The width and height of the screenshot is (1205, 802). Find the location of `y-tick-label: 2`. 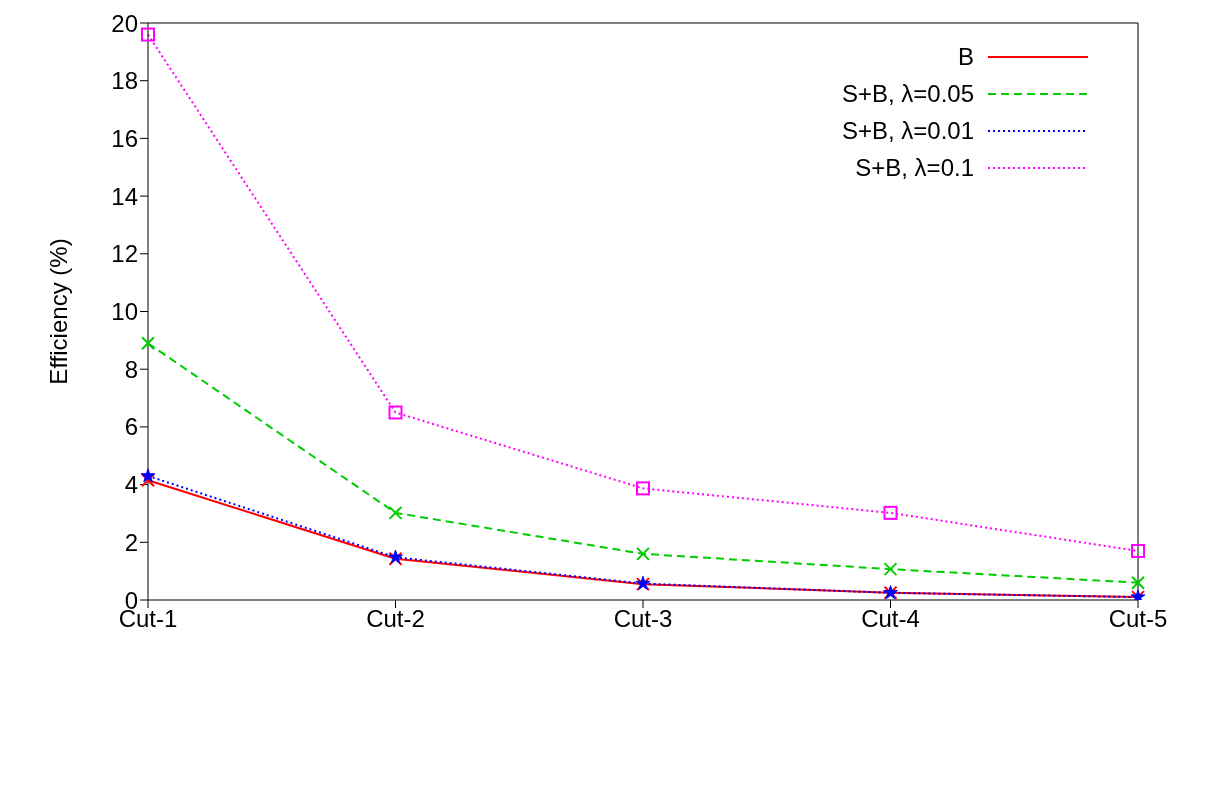

y-tick-label: 2 is located at coordinates (131, 542).